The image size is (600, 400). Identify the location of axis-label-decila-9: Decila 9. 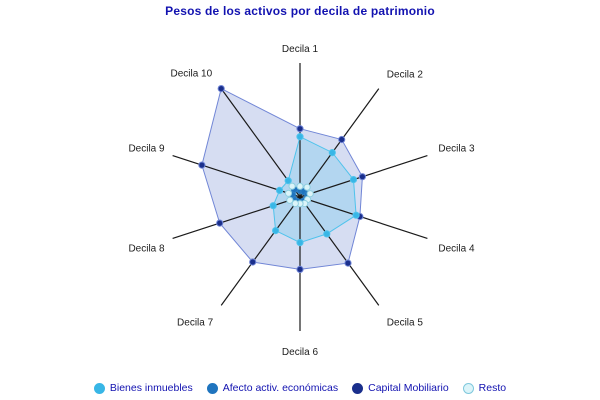
(146, 149).